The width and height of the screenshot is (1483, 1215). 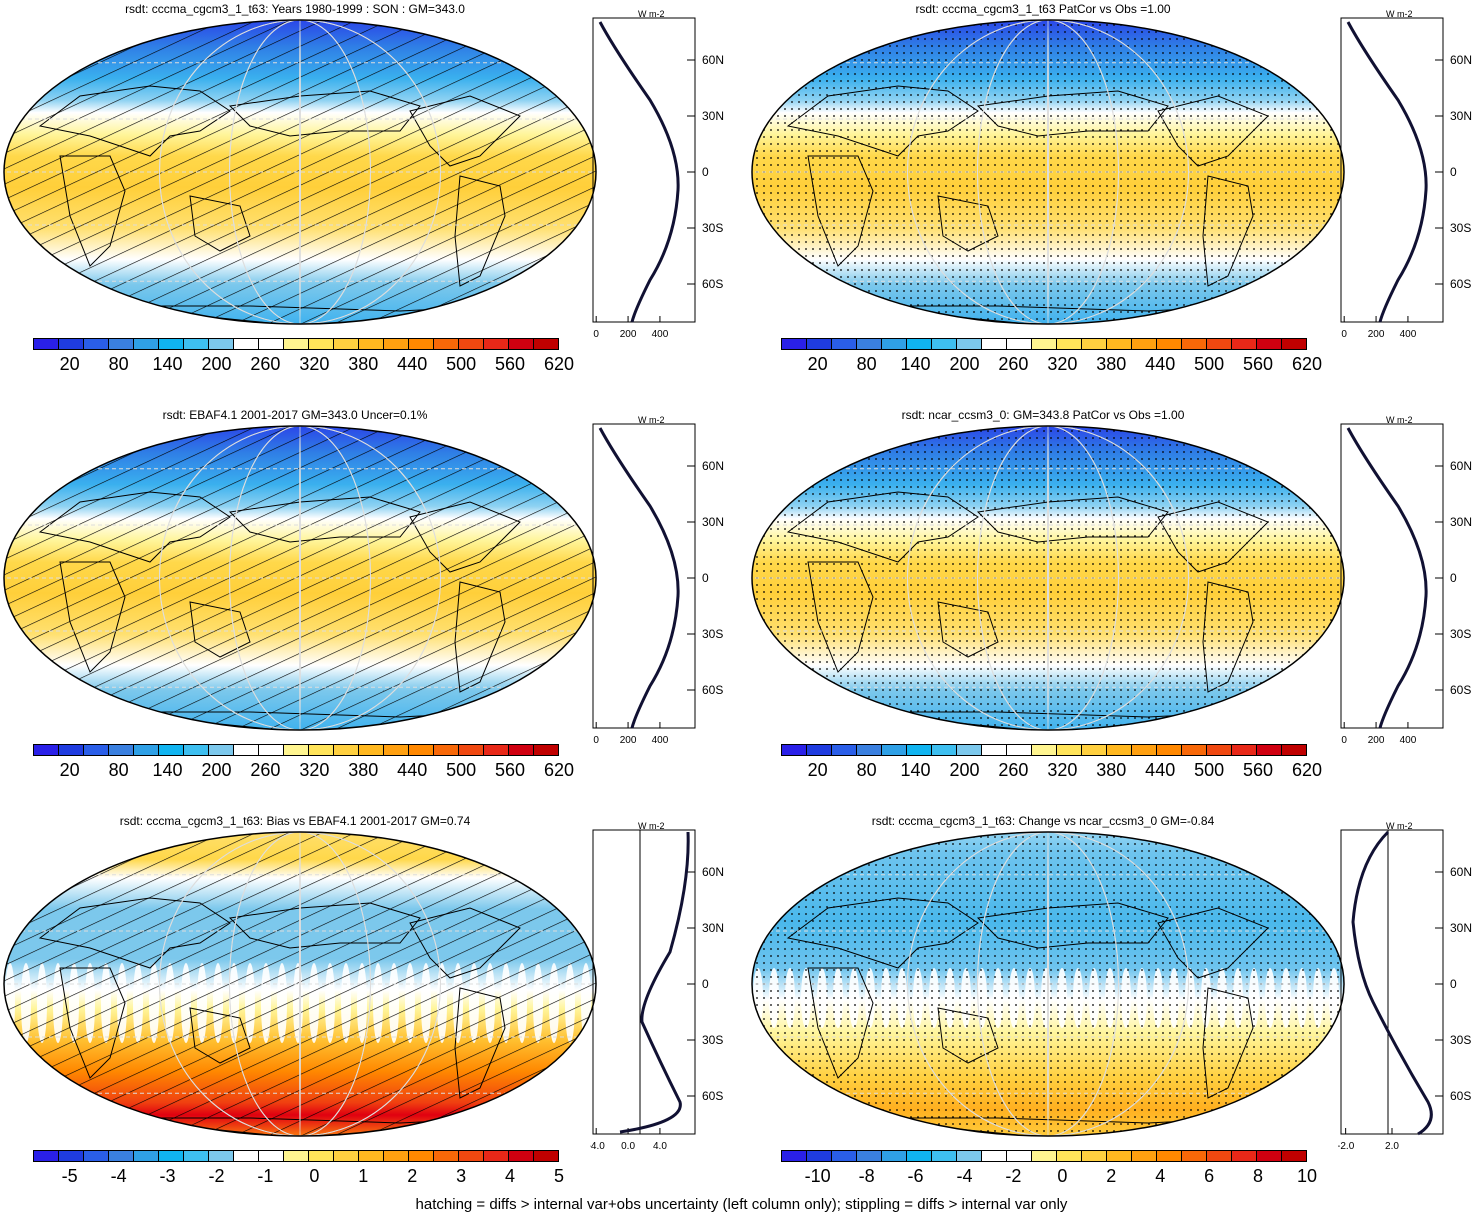 I want to click on profile-tick-label: -4.0, so click(x=597, y=1146).